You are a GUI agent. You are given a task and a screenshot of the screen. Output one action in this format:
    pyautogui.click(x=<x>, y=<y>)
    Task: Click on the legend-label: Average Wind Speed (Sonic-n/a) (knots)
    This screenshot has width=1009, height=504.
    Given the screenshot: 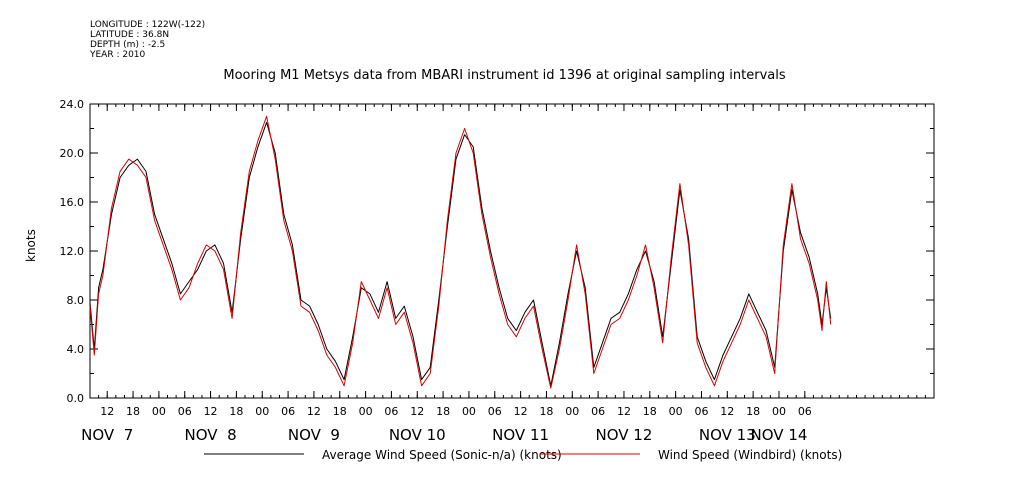 What is the action you would take?
    pyautogui.click(x=442, y=455)
    